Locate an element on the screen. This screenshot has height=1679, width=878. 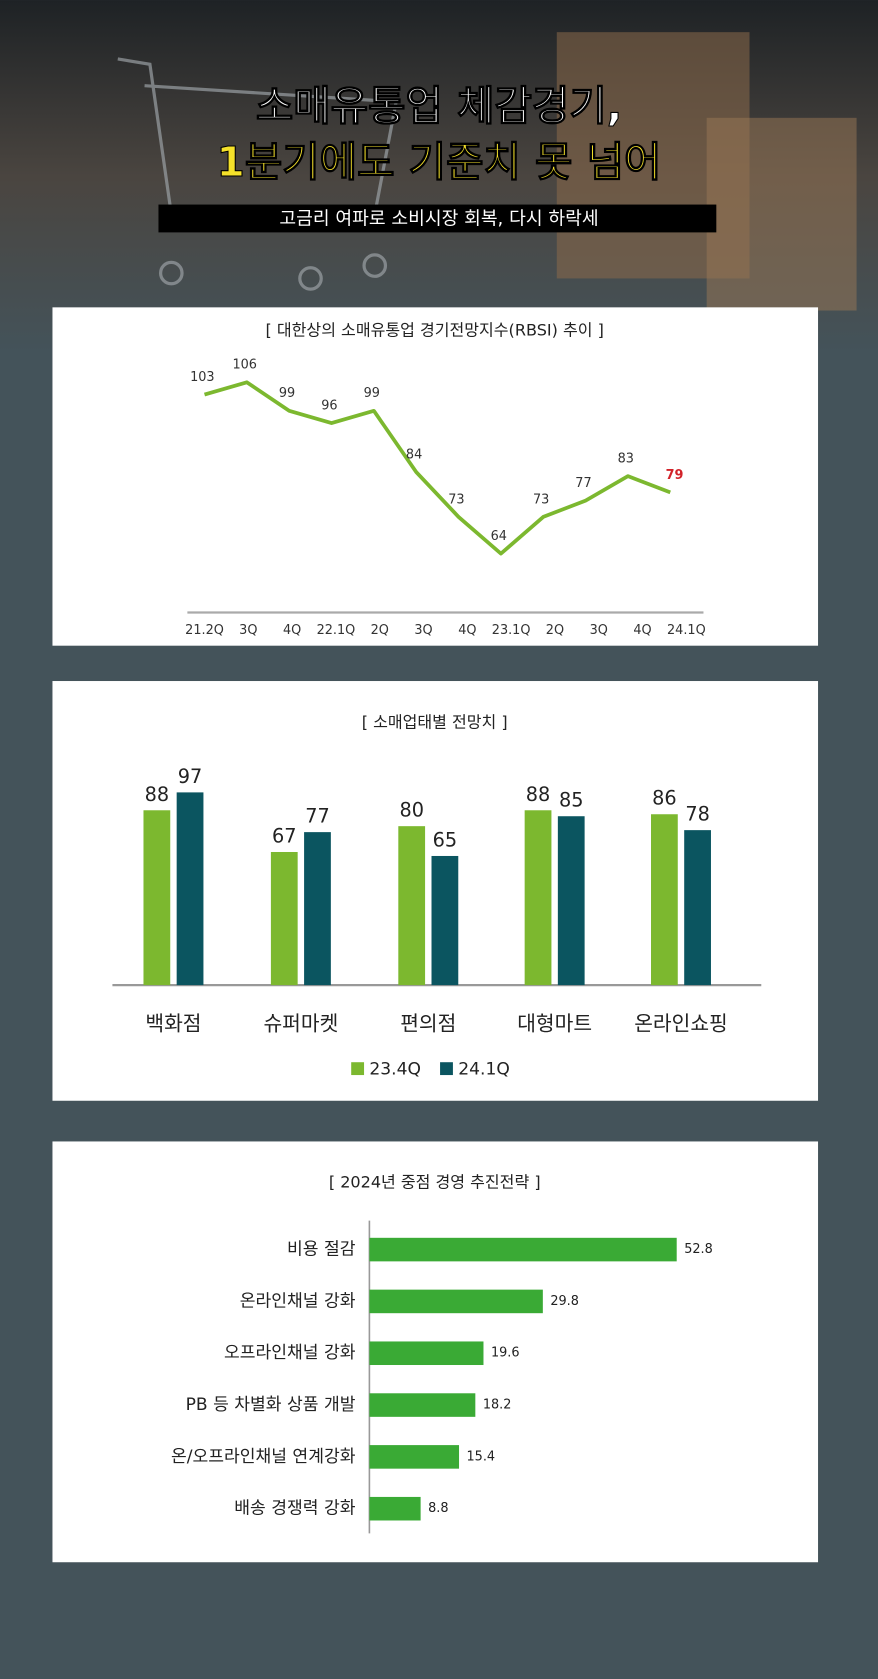
subtitle: 고금리 여파로 소비시장 회복, 다시 하락세 is located at coordinates (438, 219).